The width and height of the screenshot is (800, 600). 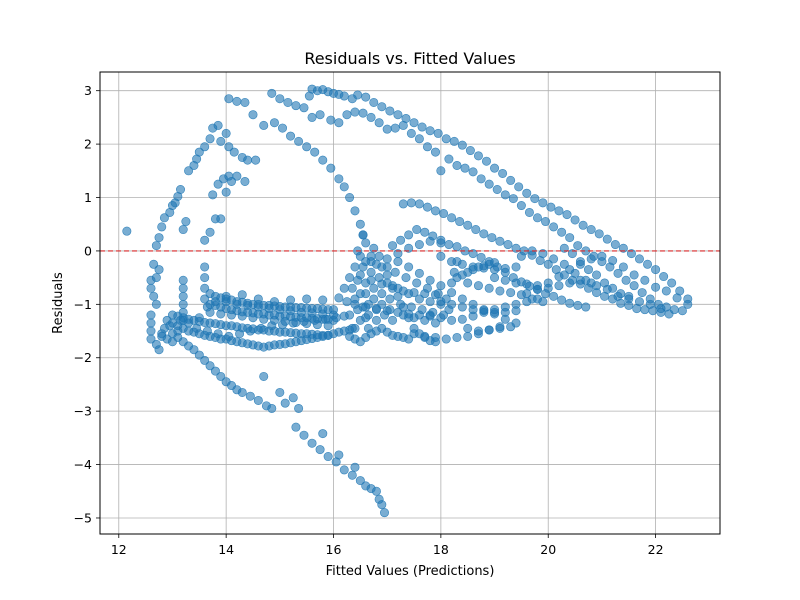 What do you see at coordinates (88, 250) in the screenshot?
I see `y-tick-label: 0` at bounding box center [88, 250].